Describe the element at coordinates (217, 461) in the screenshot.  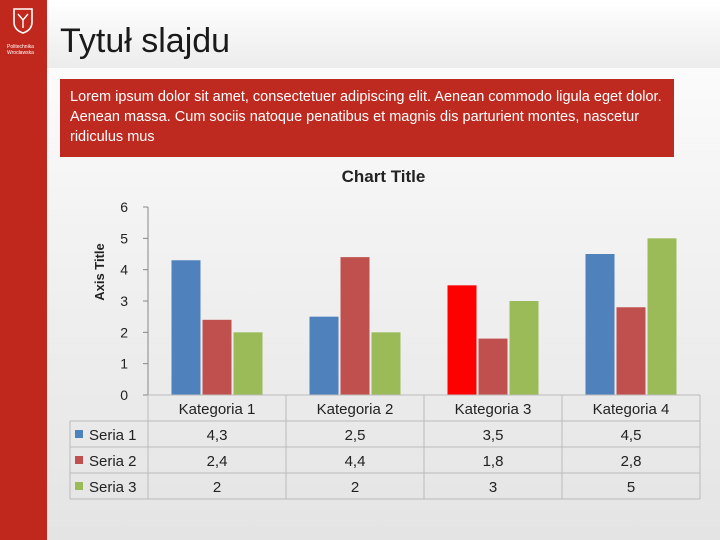
I see `data-label: 2,4` at that location.